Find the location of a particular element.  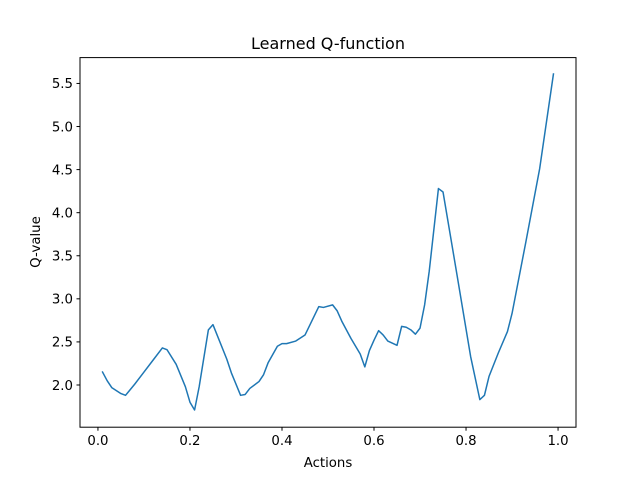

y-axis-ticks: 2.0 2.5 3.0 3.5 4.0 4.5 5.0 5.5 is located at coordinates (66, 235).